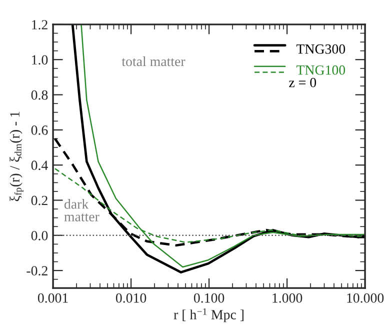 The image size is (390, 335). What do you see at coordinates (40, 60) in the screenshot?
I see `y-tick-label: 1.0` at bounding box center [40, 60].